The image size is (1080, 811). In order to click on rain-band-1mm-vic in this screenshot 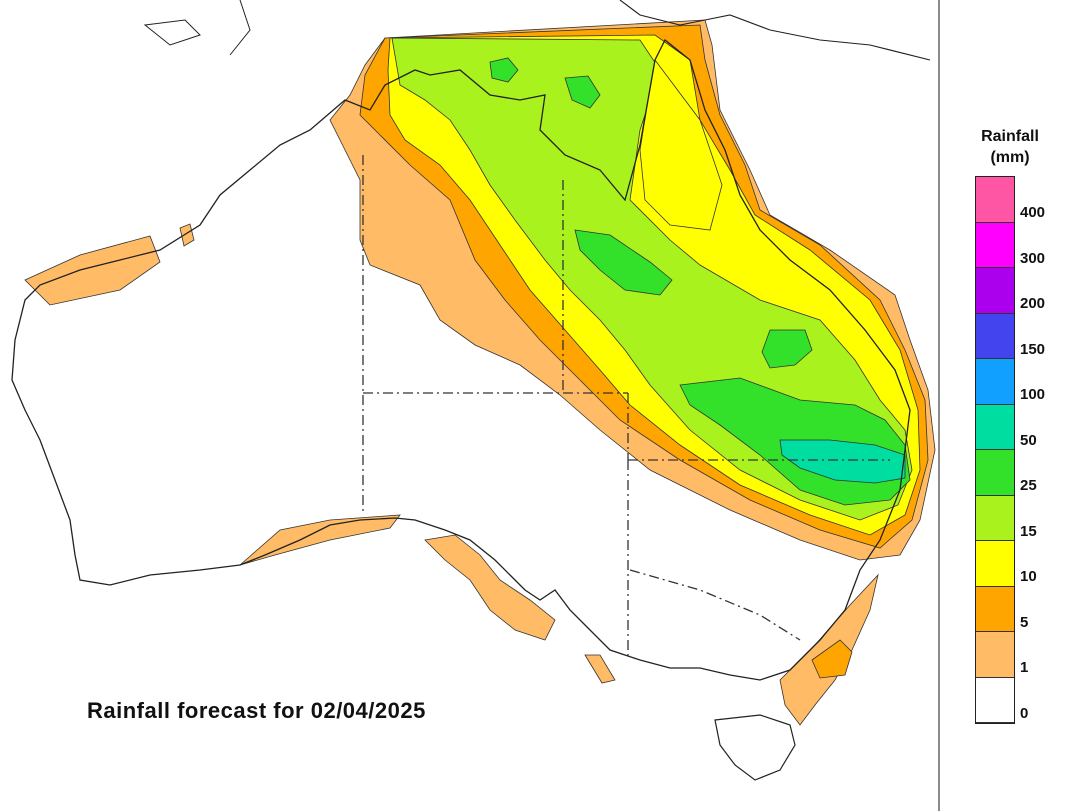, I will do `click(600, 669)`.